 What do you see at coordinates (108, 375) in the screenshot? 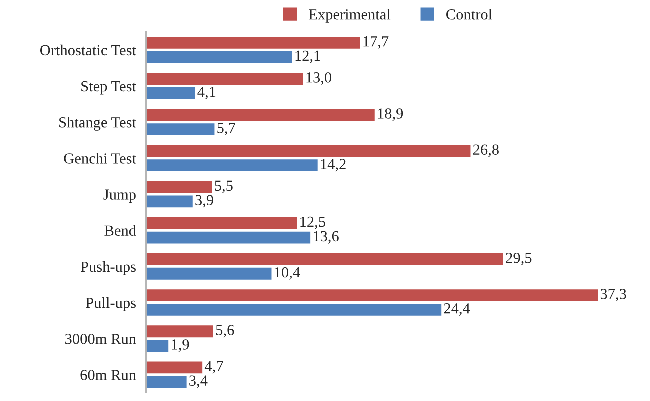
I see `y-tick-label: 60m Run` at bounding box center [108, 375].